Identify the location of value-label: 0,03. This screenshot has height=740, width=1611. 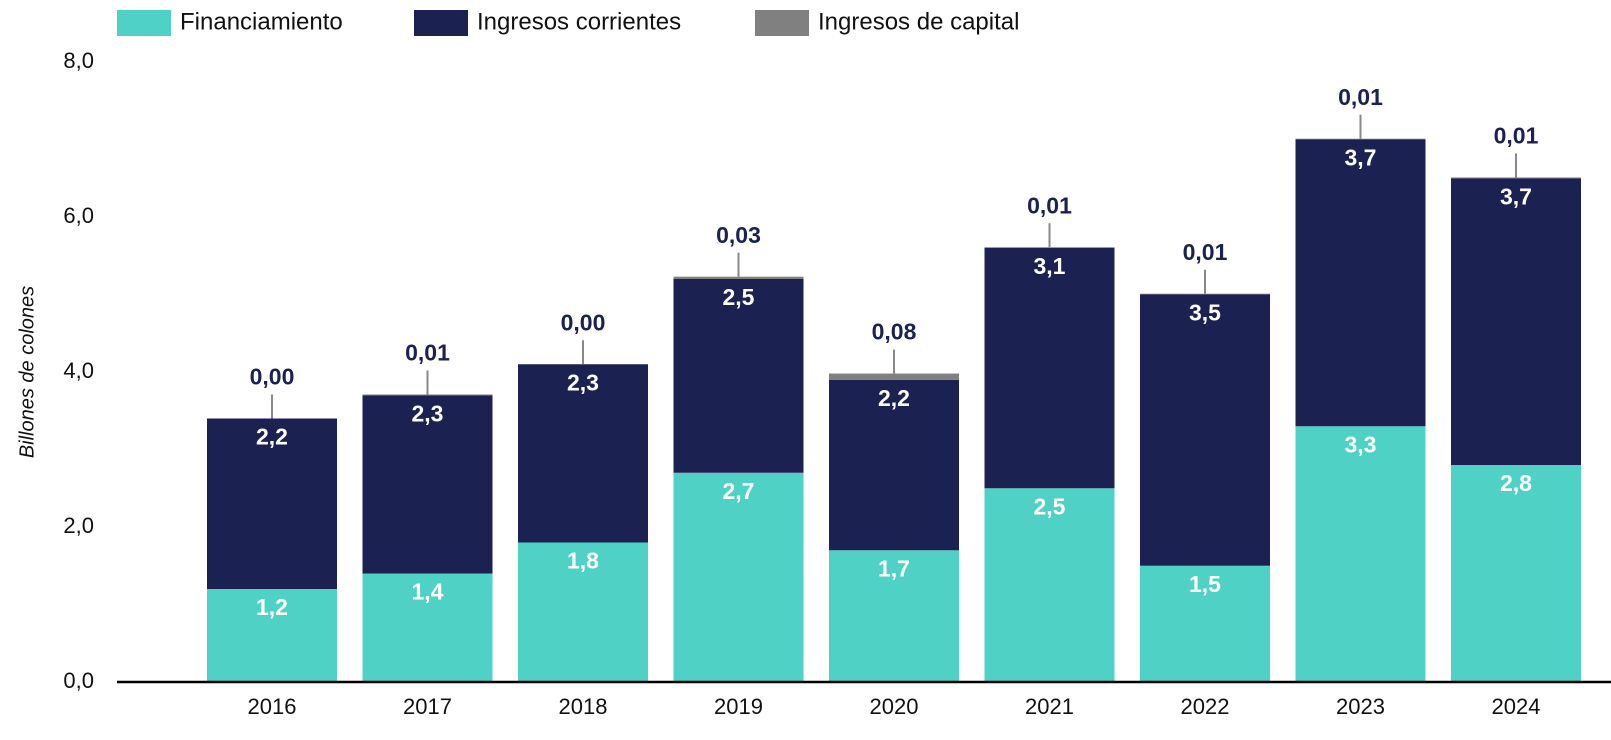
(738, 235).